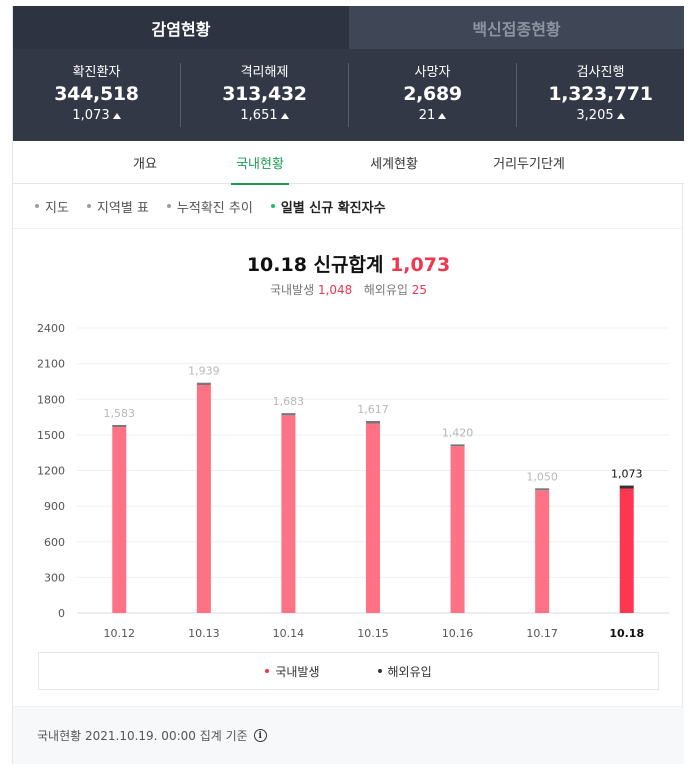 The image size is (688, 764). What do you see at coordinates (51, 399) in the screenshot?
I see `y-tick-label: 1800` at bounding box center [51, 399].